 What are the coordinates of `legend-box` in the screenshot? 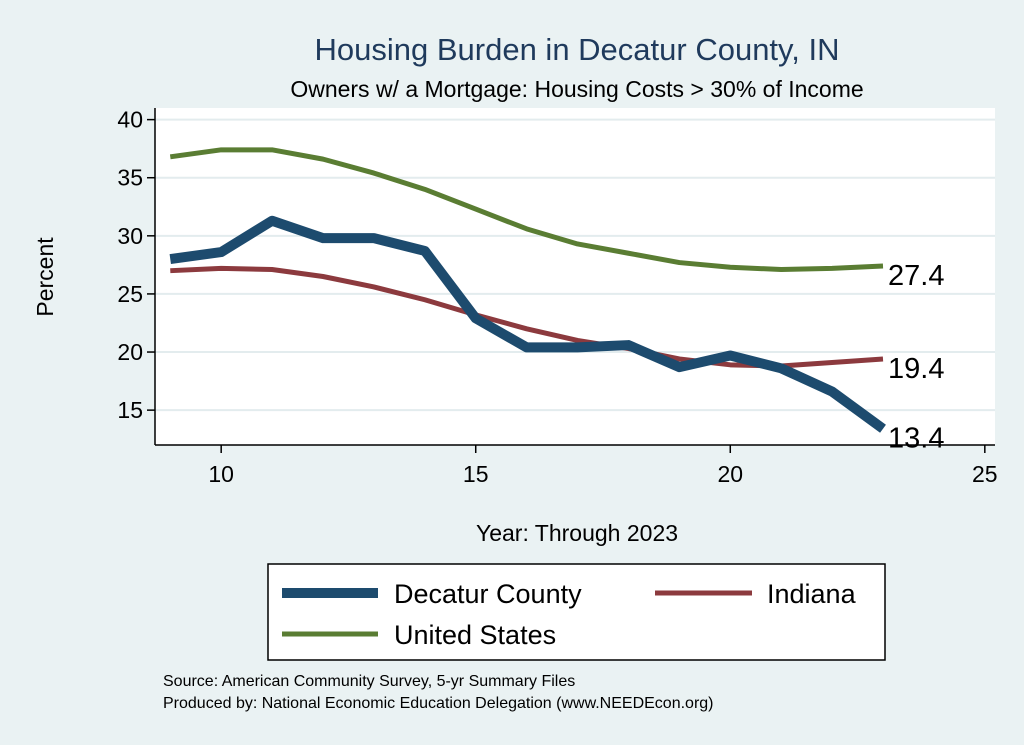 It's located at (576, 612).